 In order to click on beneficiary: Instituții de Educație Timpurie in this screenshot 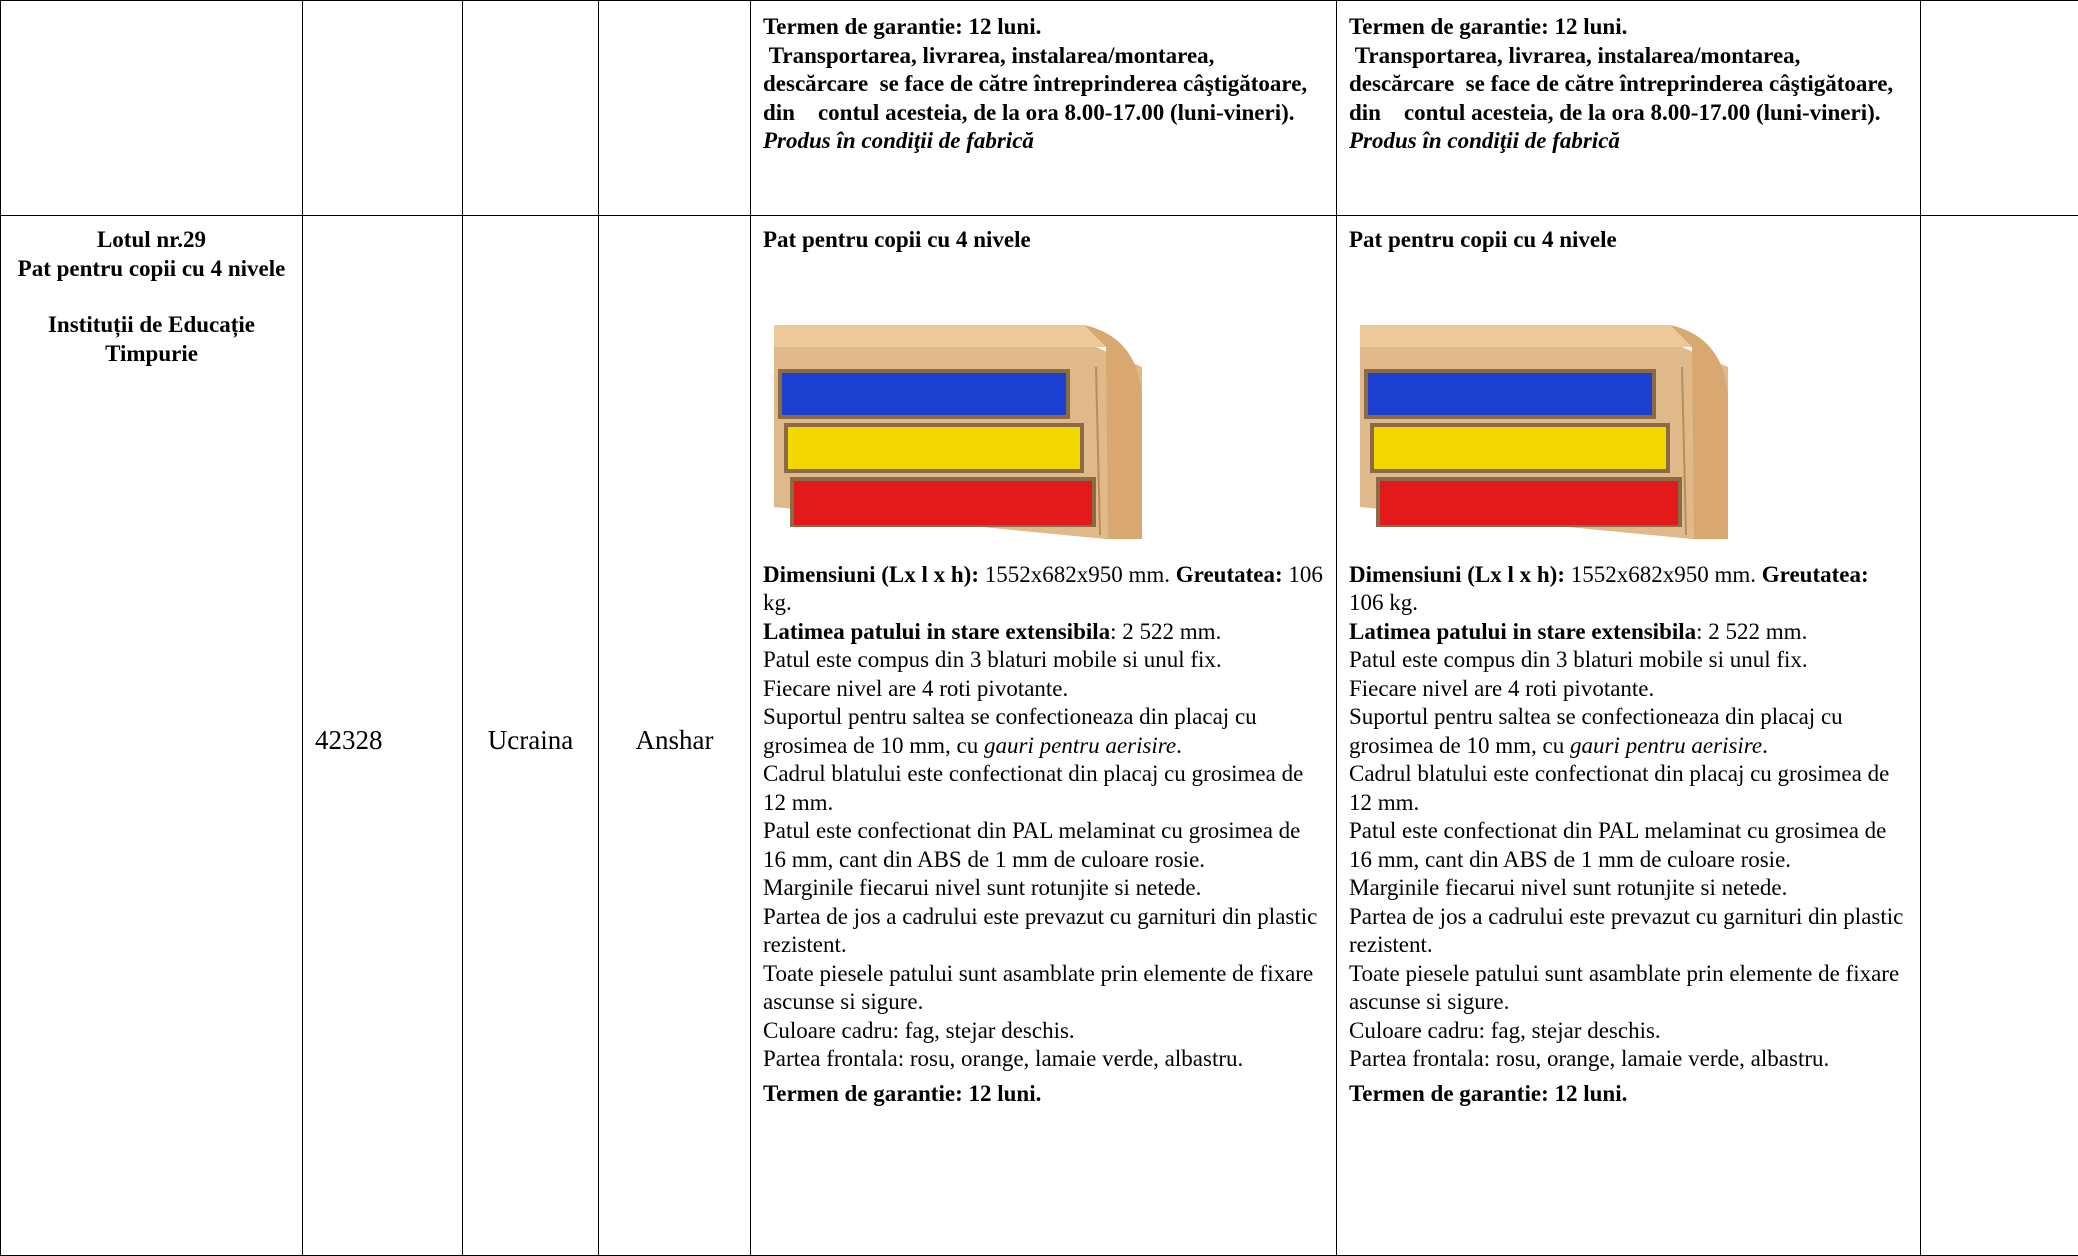, I will do `click(151, 339)`.